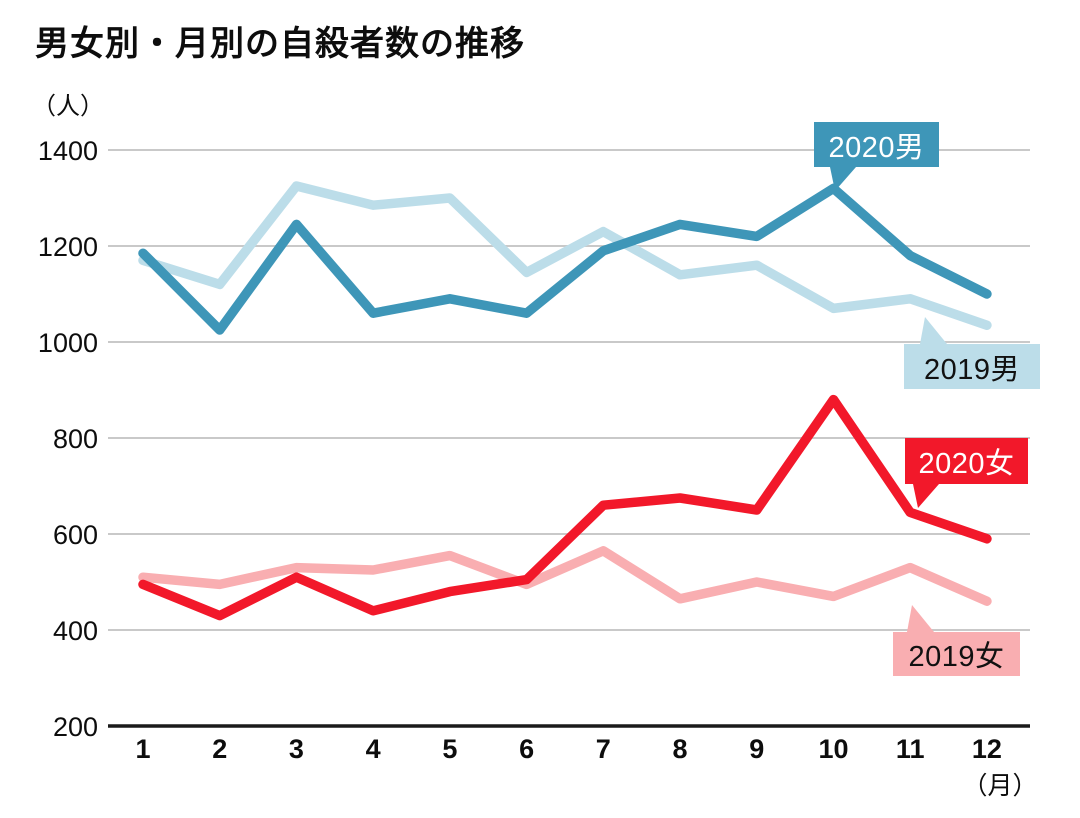 The height and width of the screenshot is (818, 1080). I want to click on x-tick-label: 7, so click(603, 749).